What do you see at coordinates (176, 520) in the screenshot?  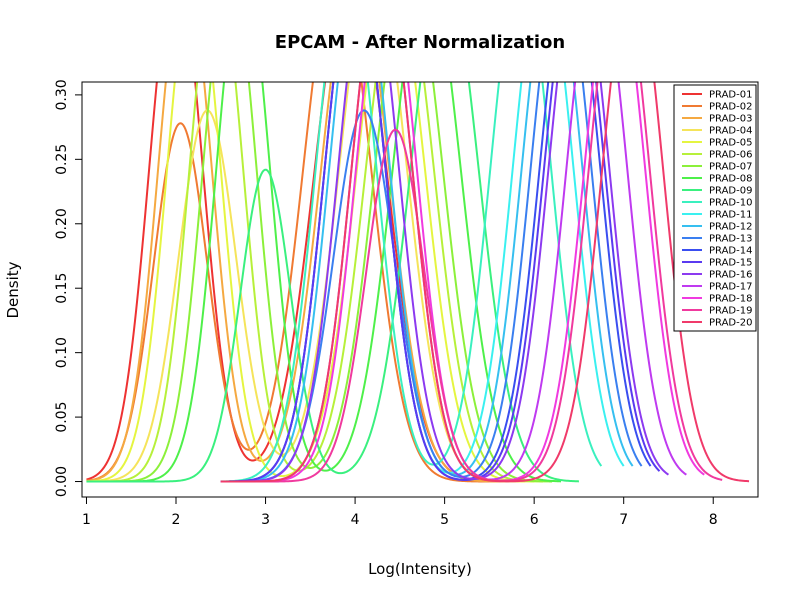 I see `x-tick-label: 2` at bounding box center [176, 520].